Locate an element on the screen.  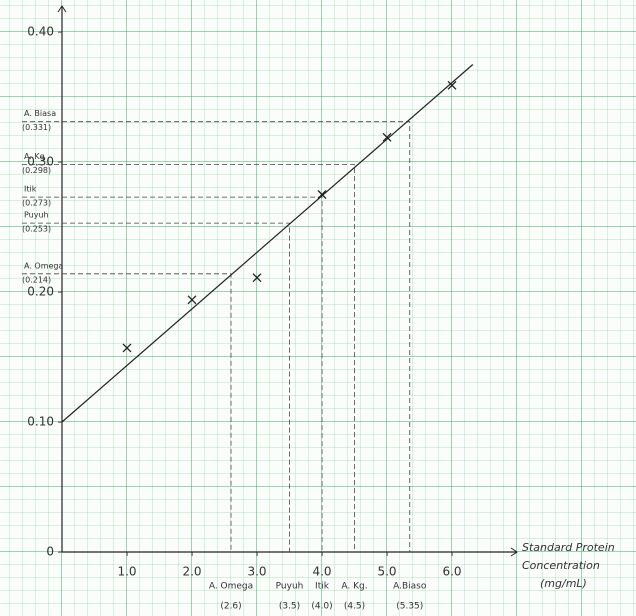
sample-guide is located at coordinates (127, 412).